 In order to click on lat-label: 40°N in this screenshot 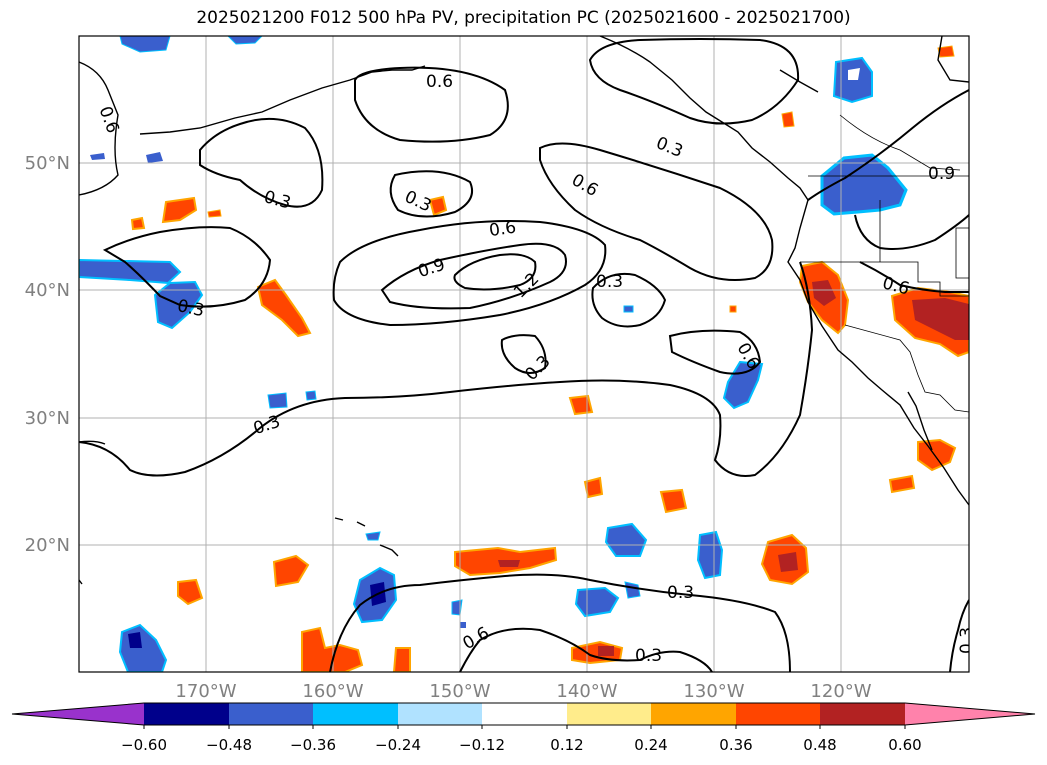, I will do `click(47, 290)`.